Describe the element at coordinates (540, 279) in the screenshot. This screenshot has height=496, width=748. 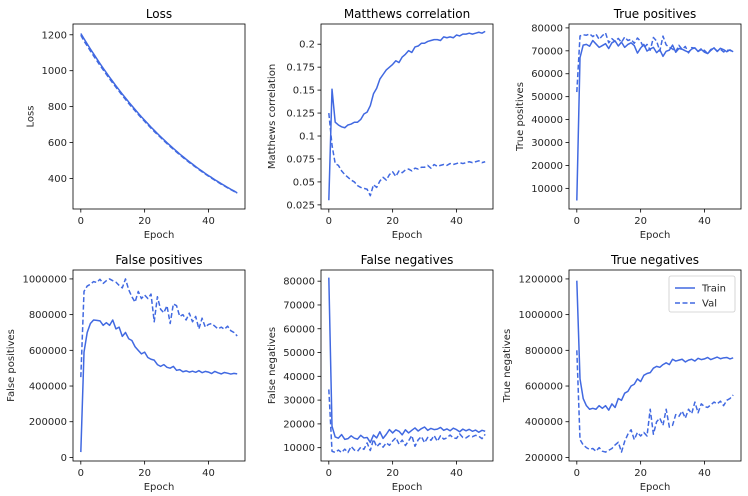
I see `y-tick-label: 1200000` at that location.